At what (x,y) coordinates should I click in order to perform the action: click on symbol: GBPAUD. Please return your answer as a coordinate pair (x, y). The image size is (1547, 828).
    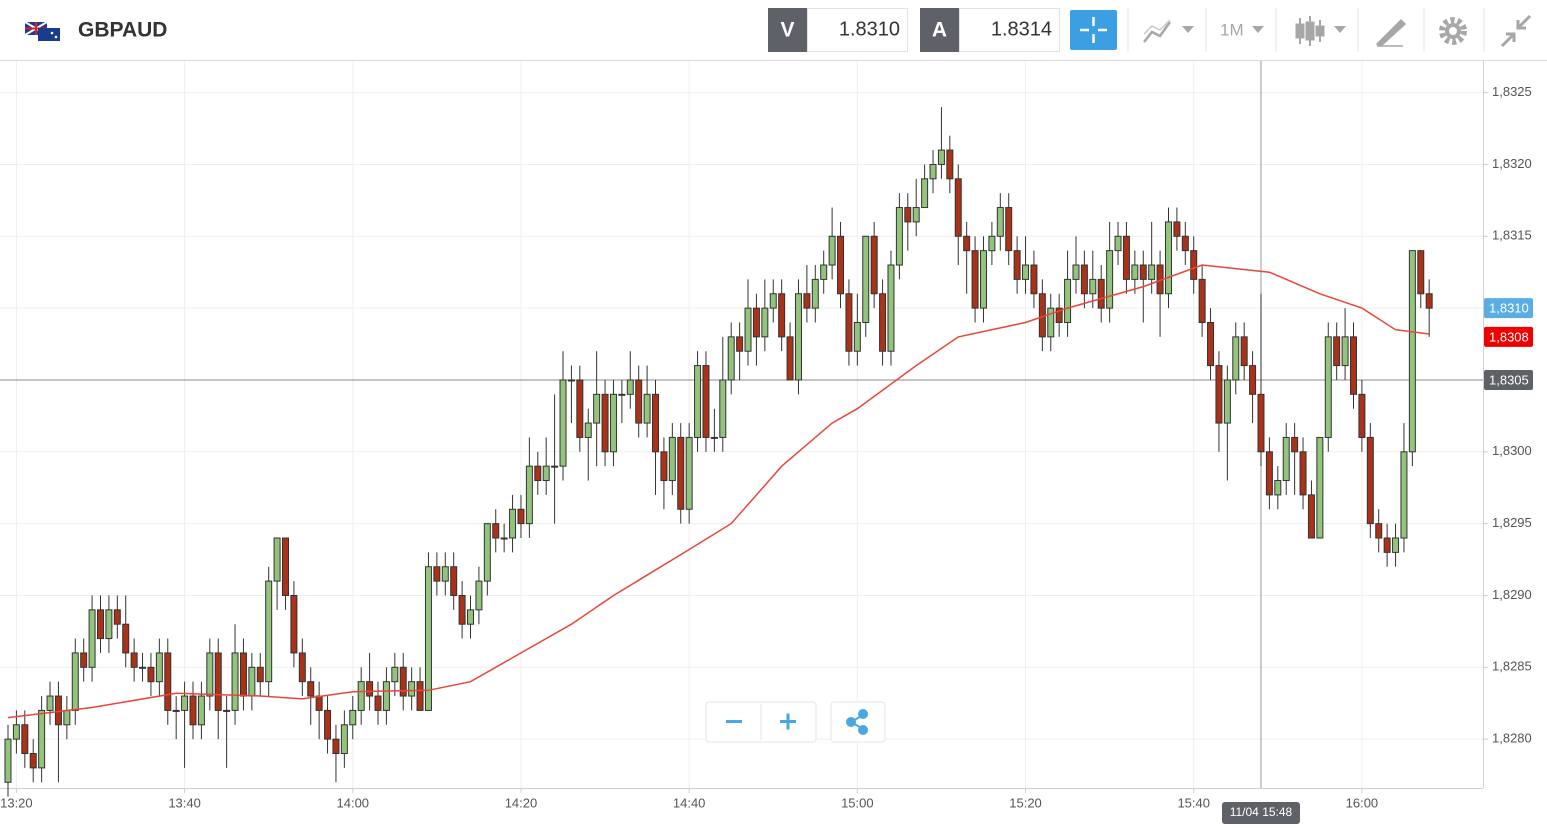
    Looking at the image, I should click on (122, 30).